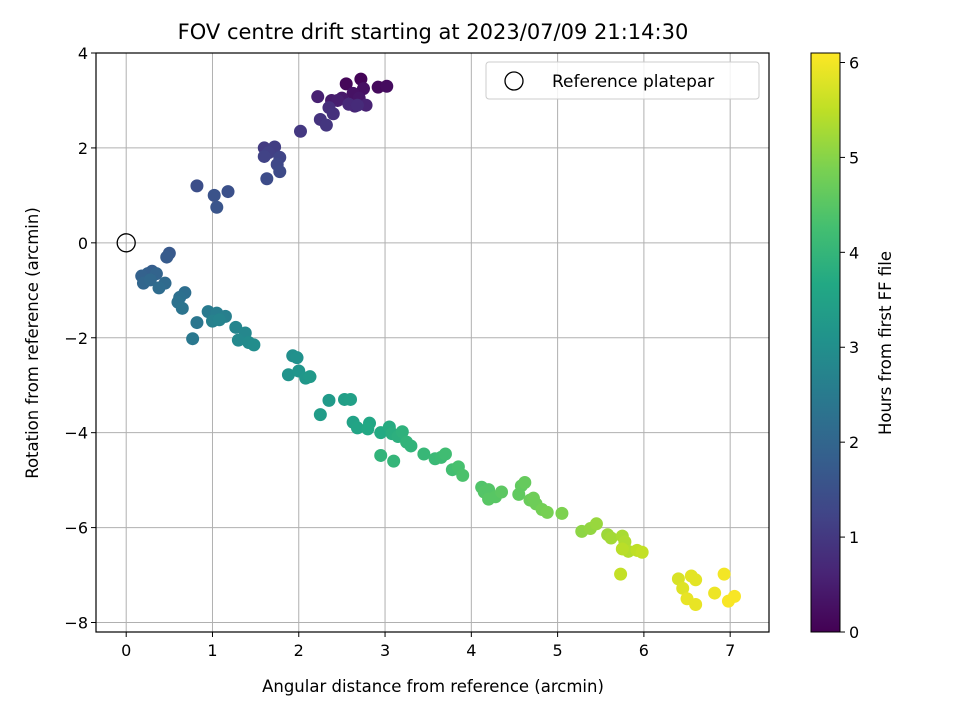 This screenshot has width=960, height=720. What do you see at coordinates (854, 157) in the screenshot?
I see `colorbar-tick-label: 5` at bounding box center [854, 157].